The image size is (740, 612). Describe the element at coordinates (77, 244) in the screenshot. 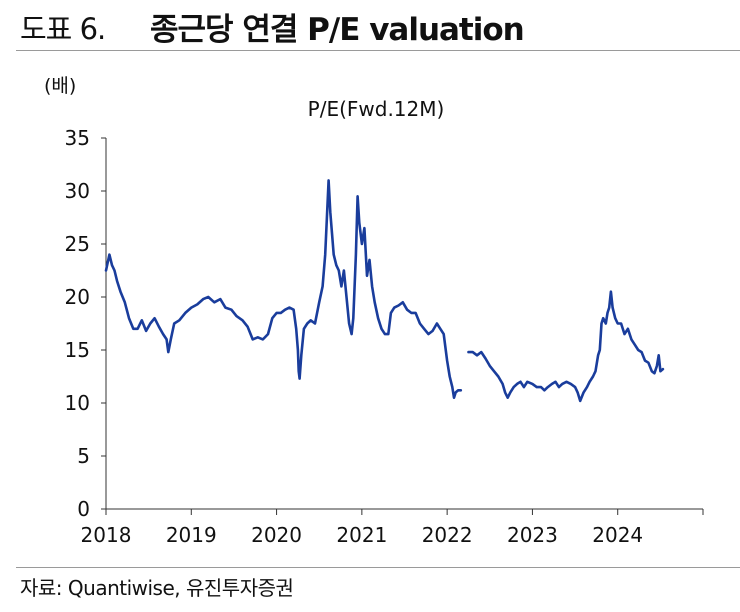

I see `y-tick-label: 25` at that location.